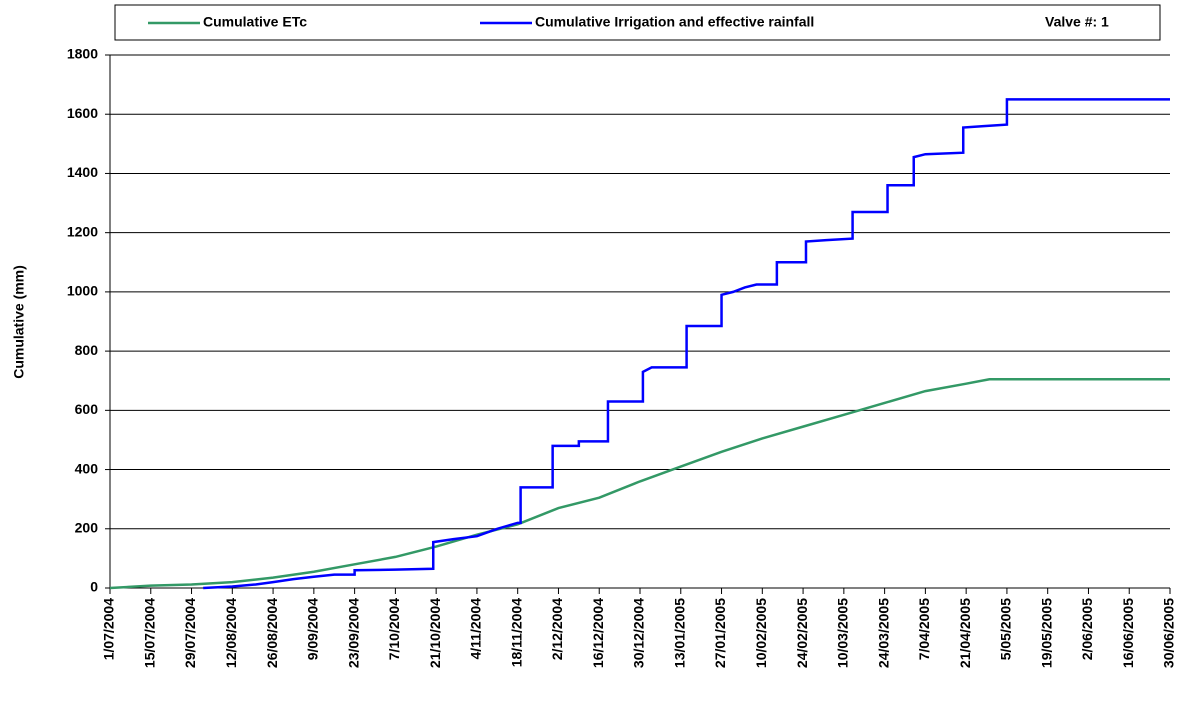 This screenshot has height=713, width=1182. What do you see at coordinates (82, 54) in the screenshot?
I see `y-tick-label: 1800` at bounding box center [82, 54].